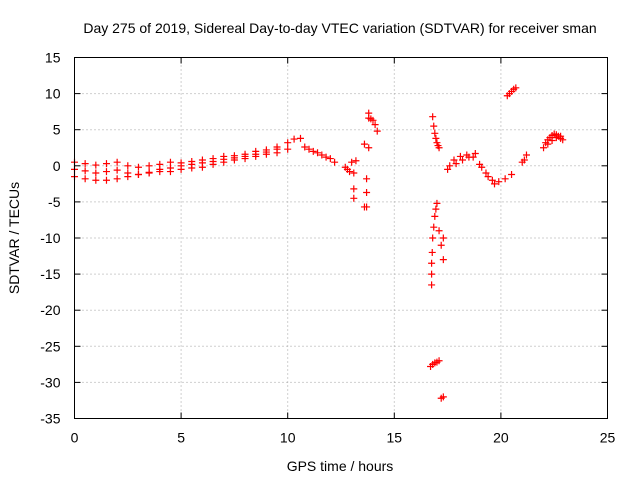 This screenshot has width=640, height=485. I want to click on x-tick-label: 15, so click(395, 438).